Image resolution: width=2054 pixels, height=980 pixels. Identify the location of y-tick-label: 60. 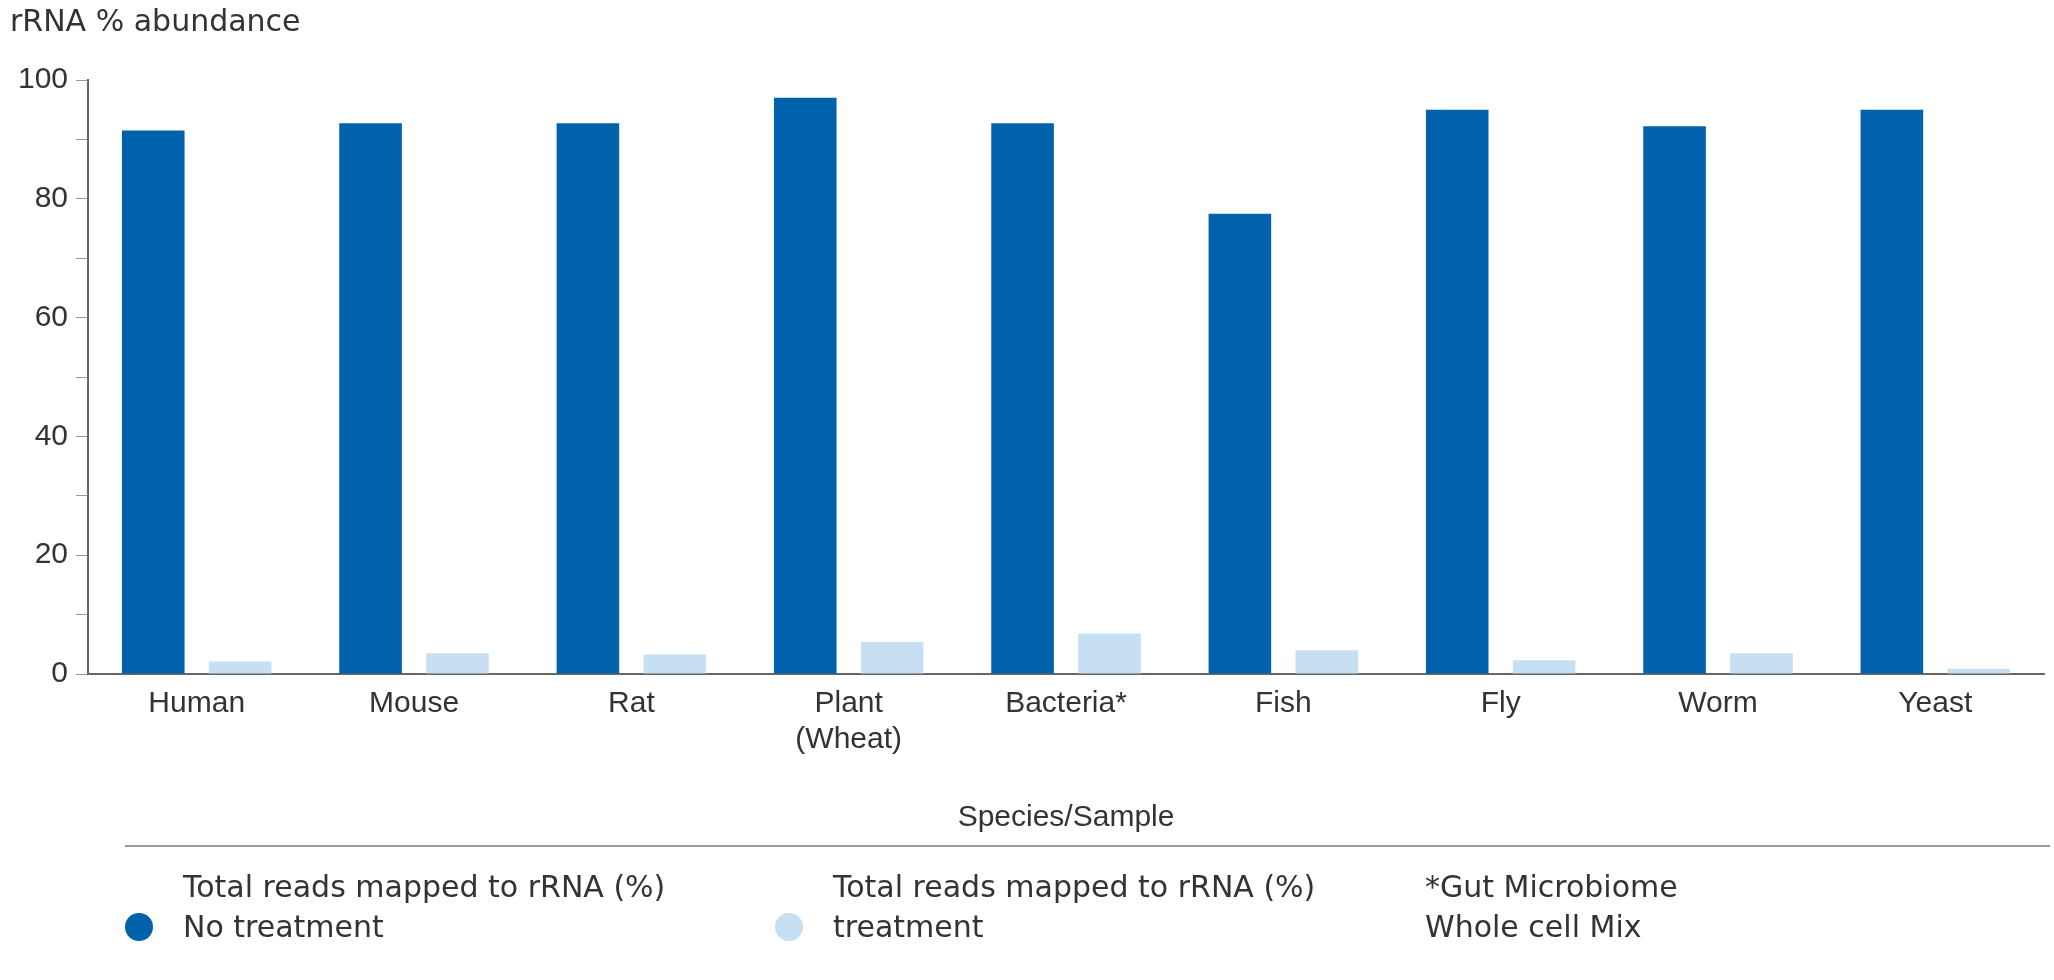
(51, 315).